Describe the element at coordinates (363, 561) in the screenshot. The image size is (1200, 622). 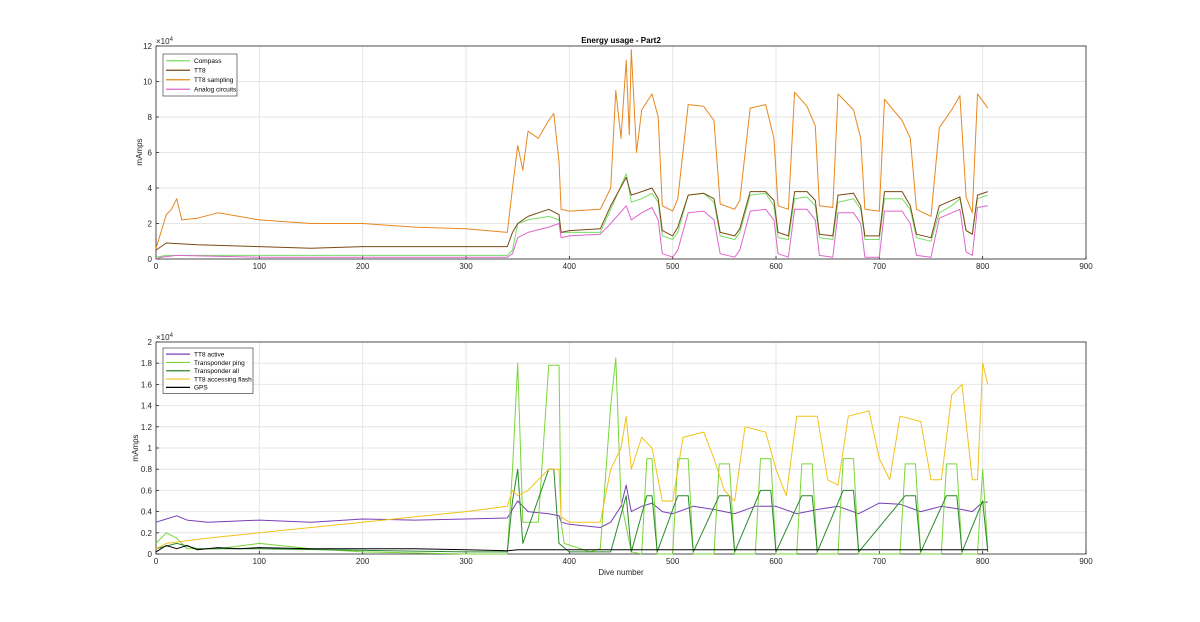
I see `bottom-x-tick-label: 200` at that location.